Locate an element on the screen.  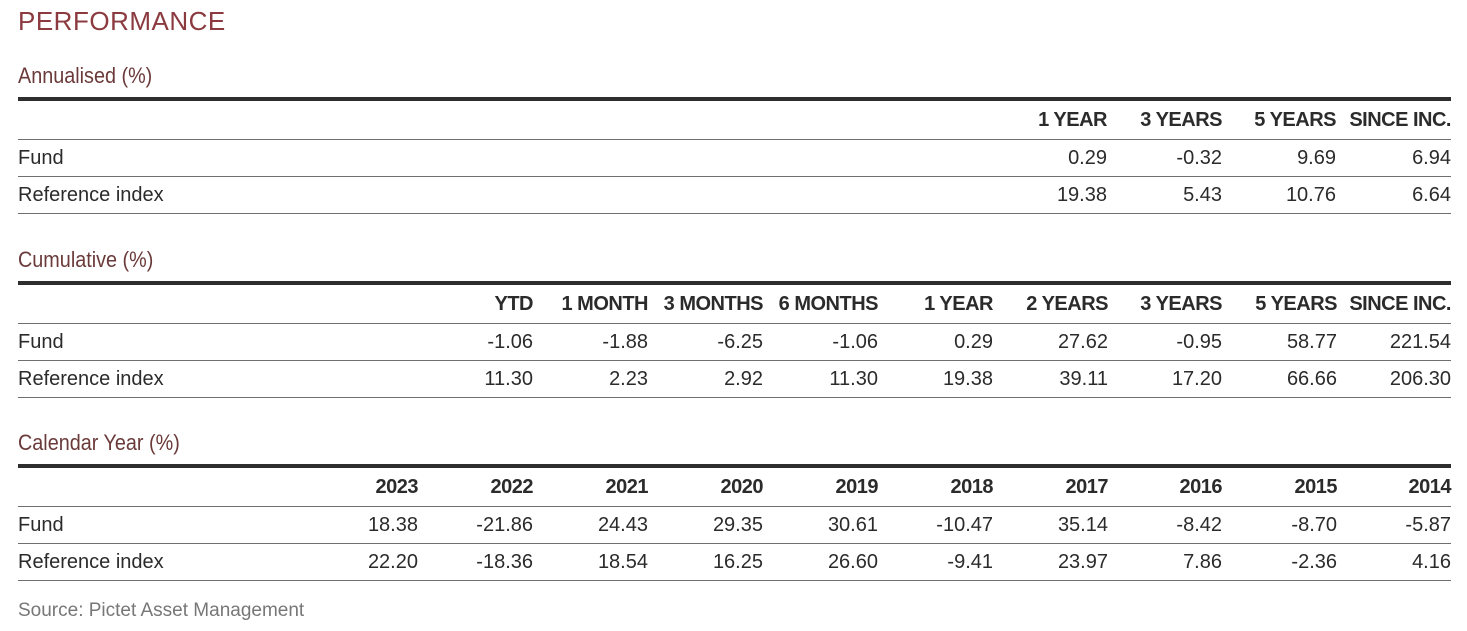
table-cell: 2.92 is located at coordinates (705, 379).